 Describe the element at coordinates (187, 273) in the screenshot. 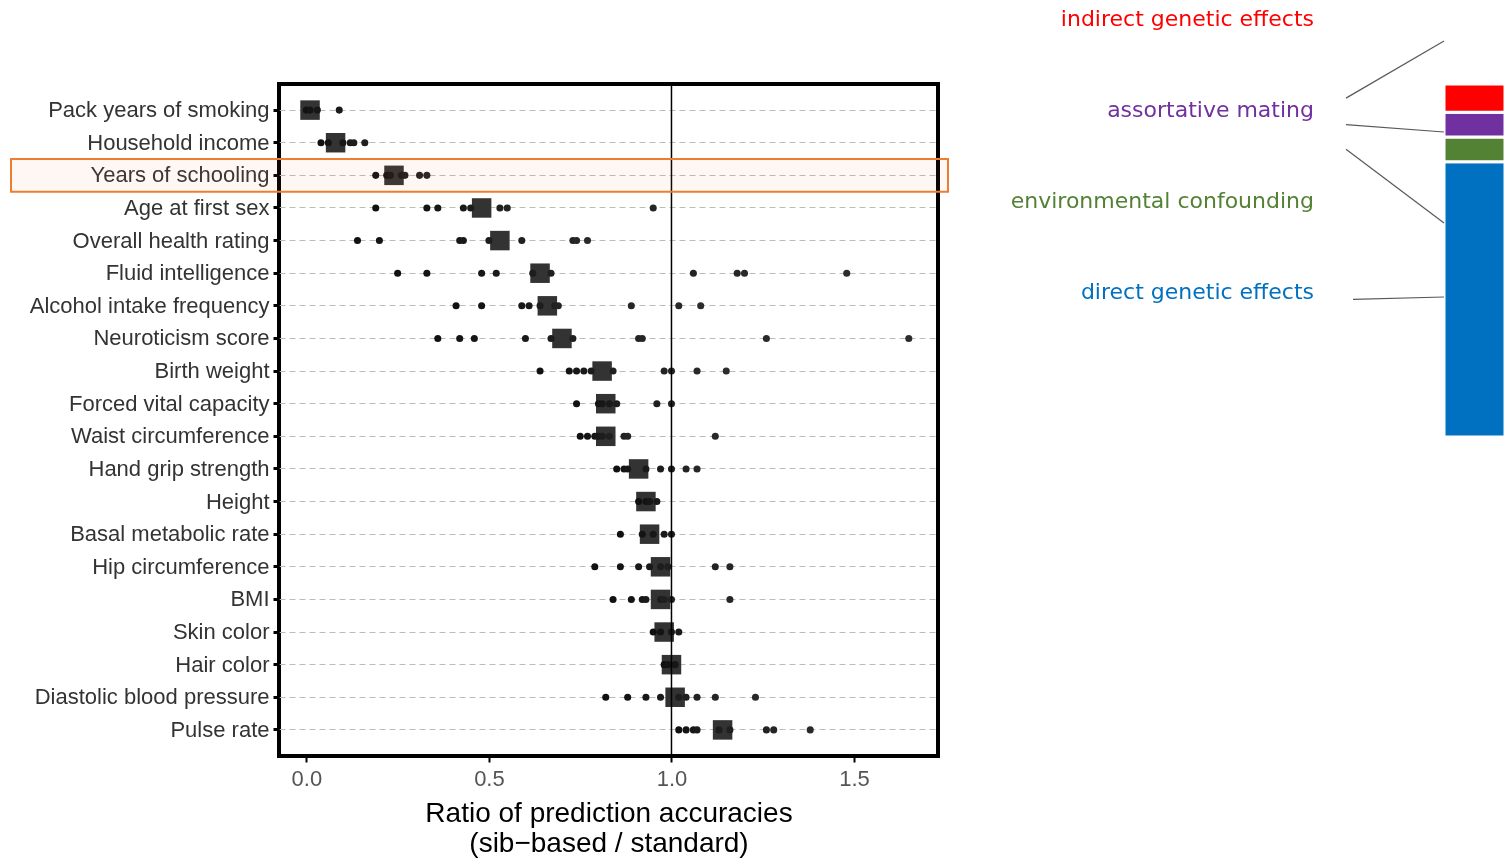

I see `y-tick-label: Fluid intelligence` at that location.